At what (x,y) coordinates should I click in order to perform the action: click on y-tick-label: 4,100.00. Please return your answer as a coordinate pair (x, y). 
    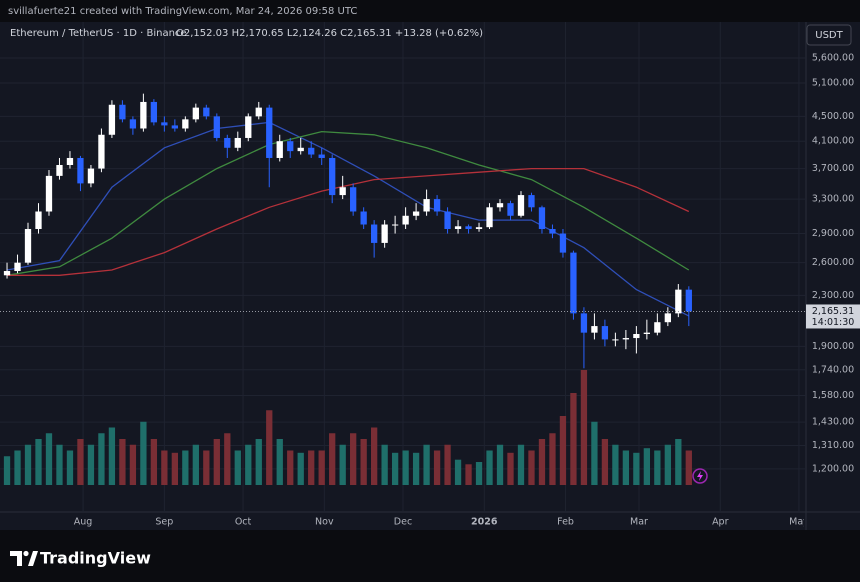
    Looking at the image, I should click on (833, 141).